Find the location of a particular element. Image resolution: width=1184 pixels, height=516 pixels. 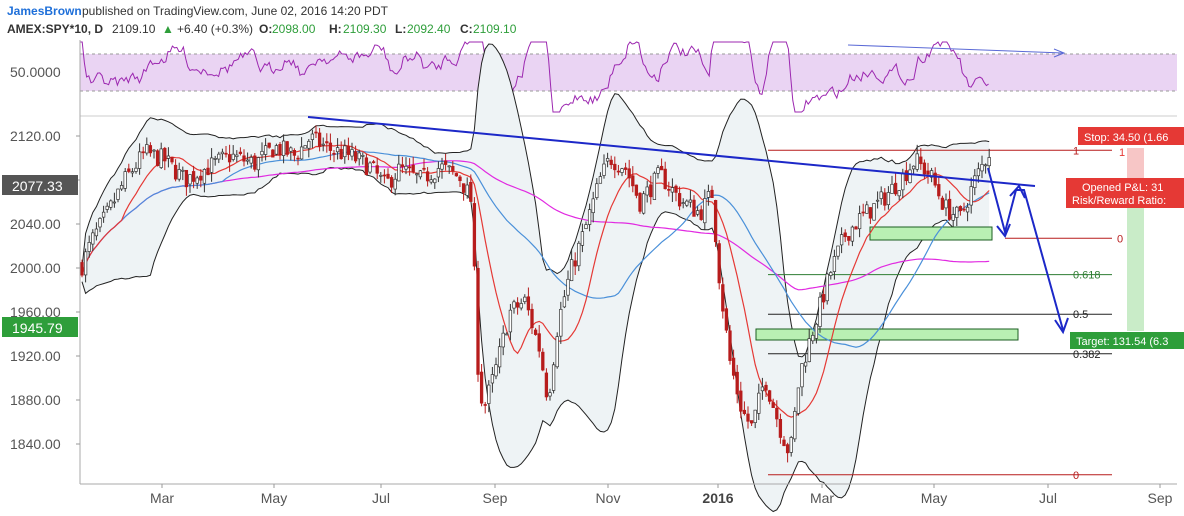

stop-label: Stop: 34.50 (1.66 is located at coordinates (1126, 138).